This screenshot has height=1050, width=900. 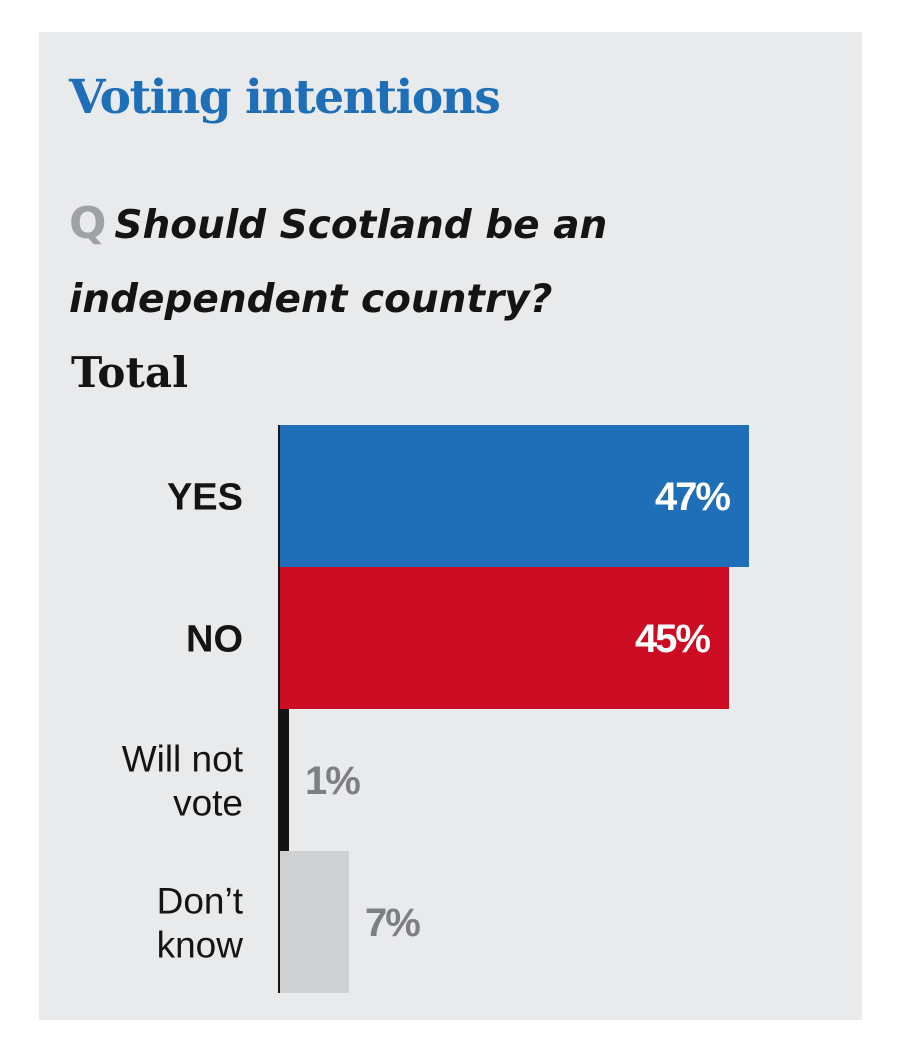 I want to click on value-label-yes: 47%, so click(x=692, y=497).